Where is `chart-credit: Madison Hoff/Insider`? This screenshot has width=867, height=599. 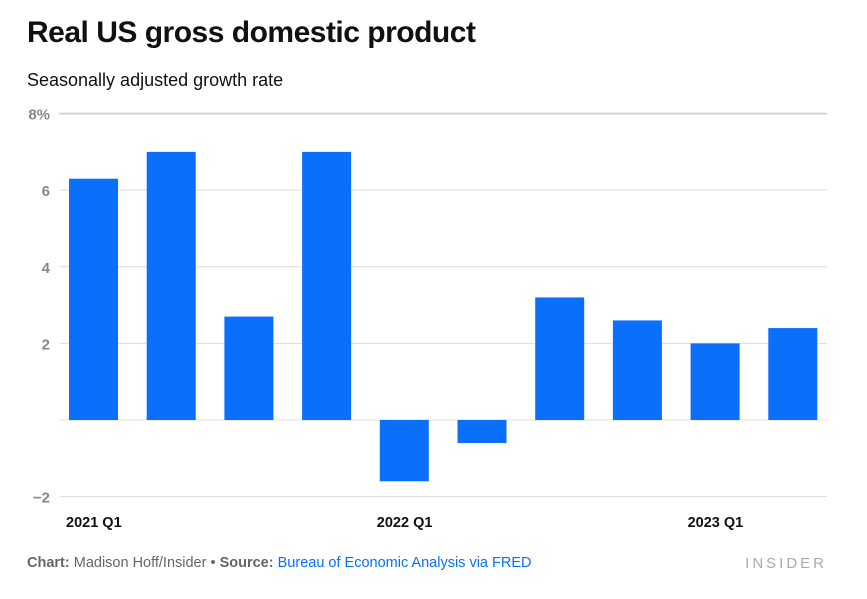
chart-credit: Madison Hoff/Insider is located at coordinates (140, 563).